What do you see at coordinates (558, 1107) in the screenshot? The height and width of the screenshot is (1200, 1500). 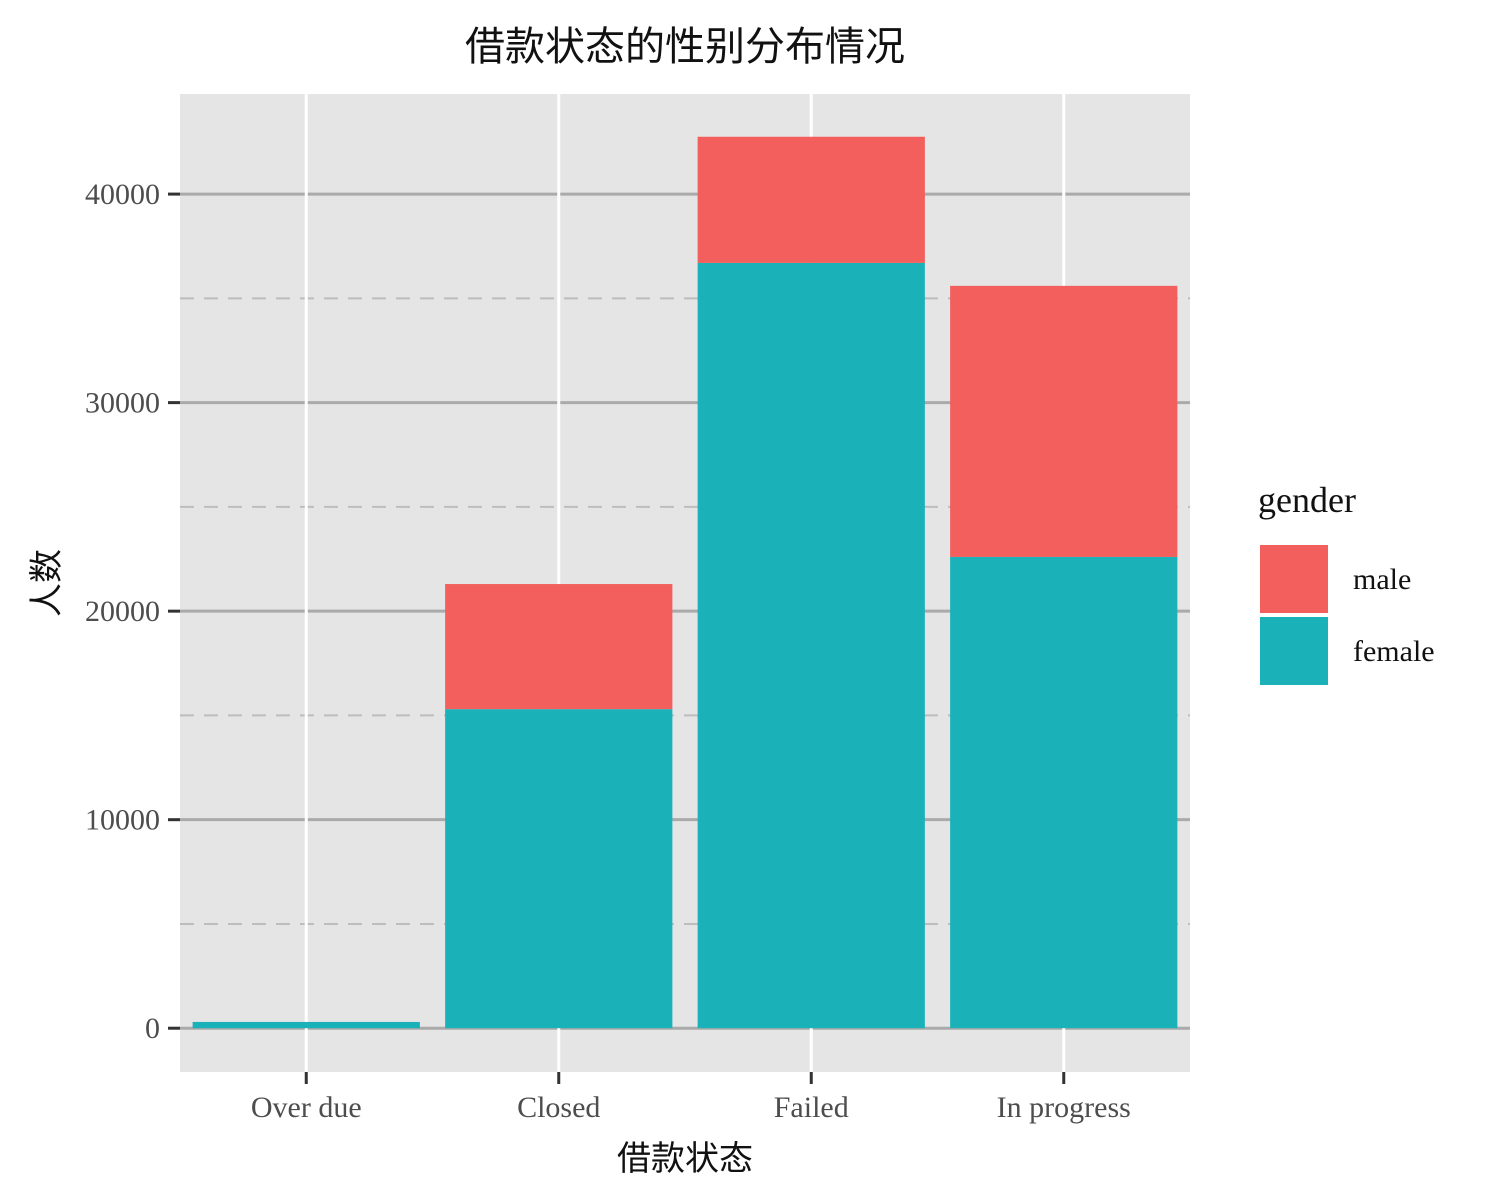 I see `x-tick-label: Closed` at bounding box center [558, 1107].